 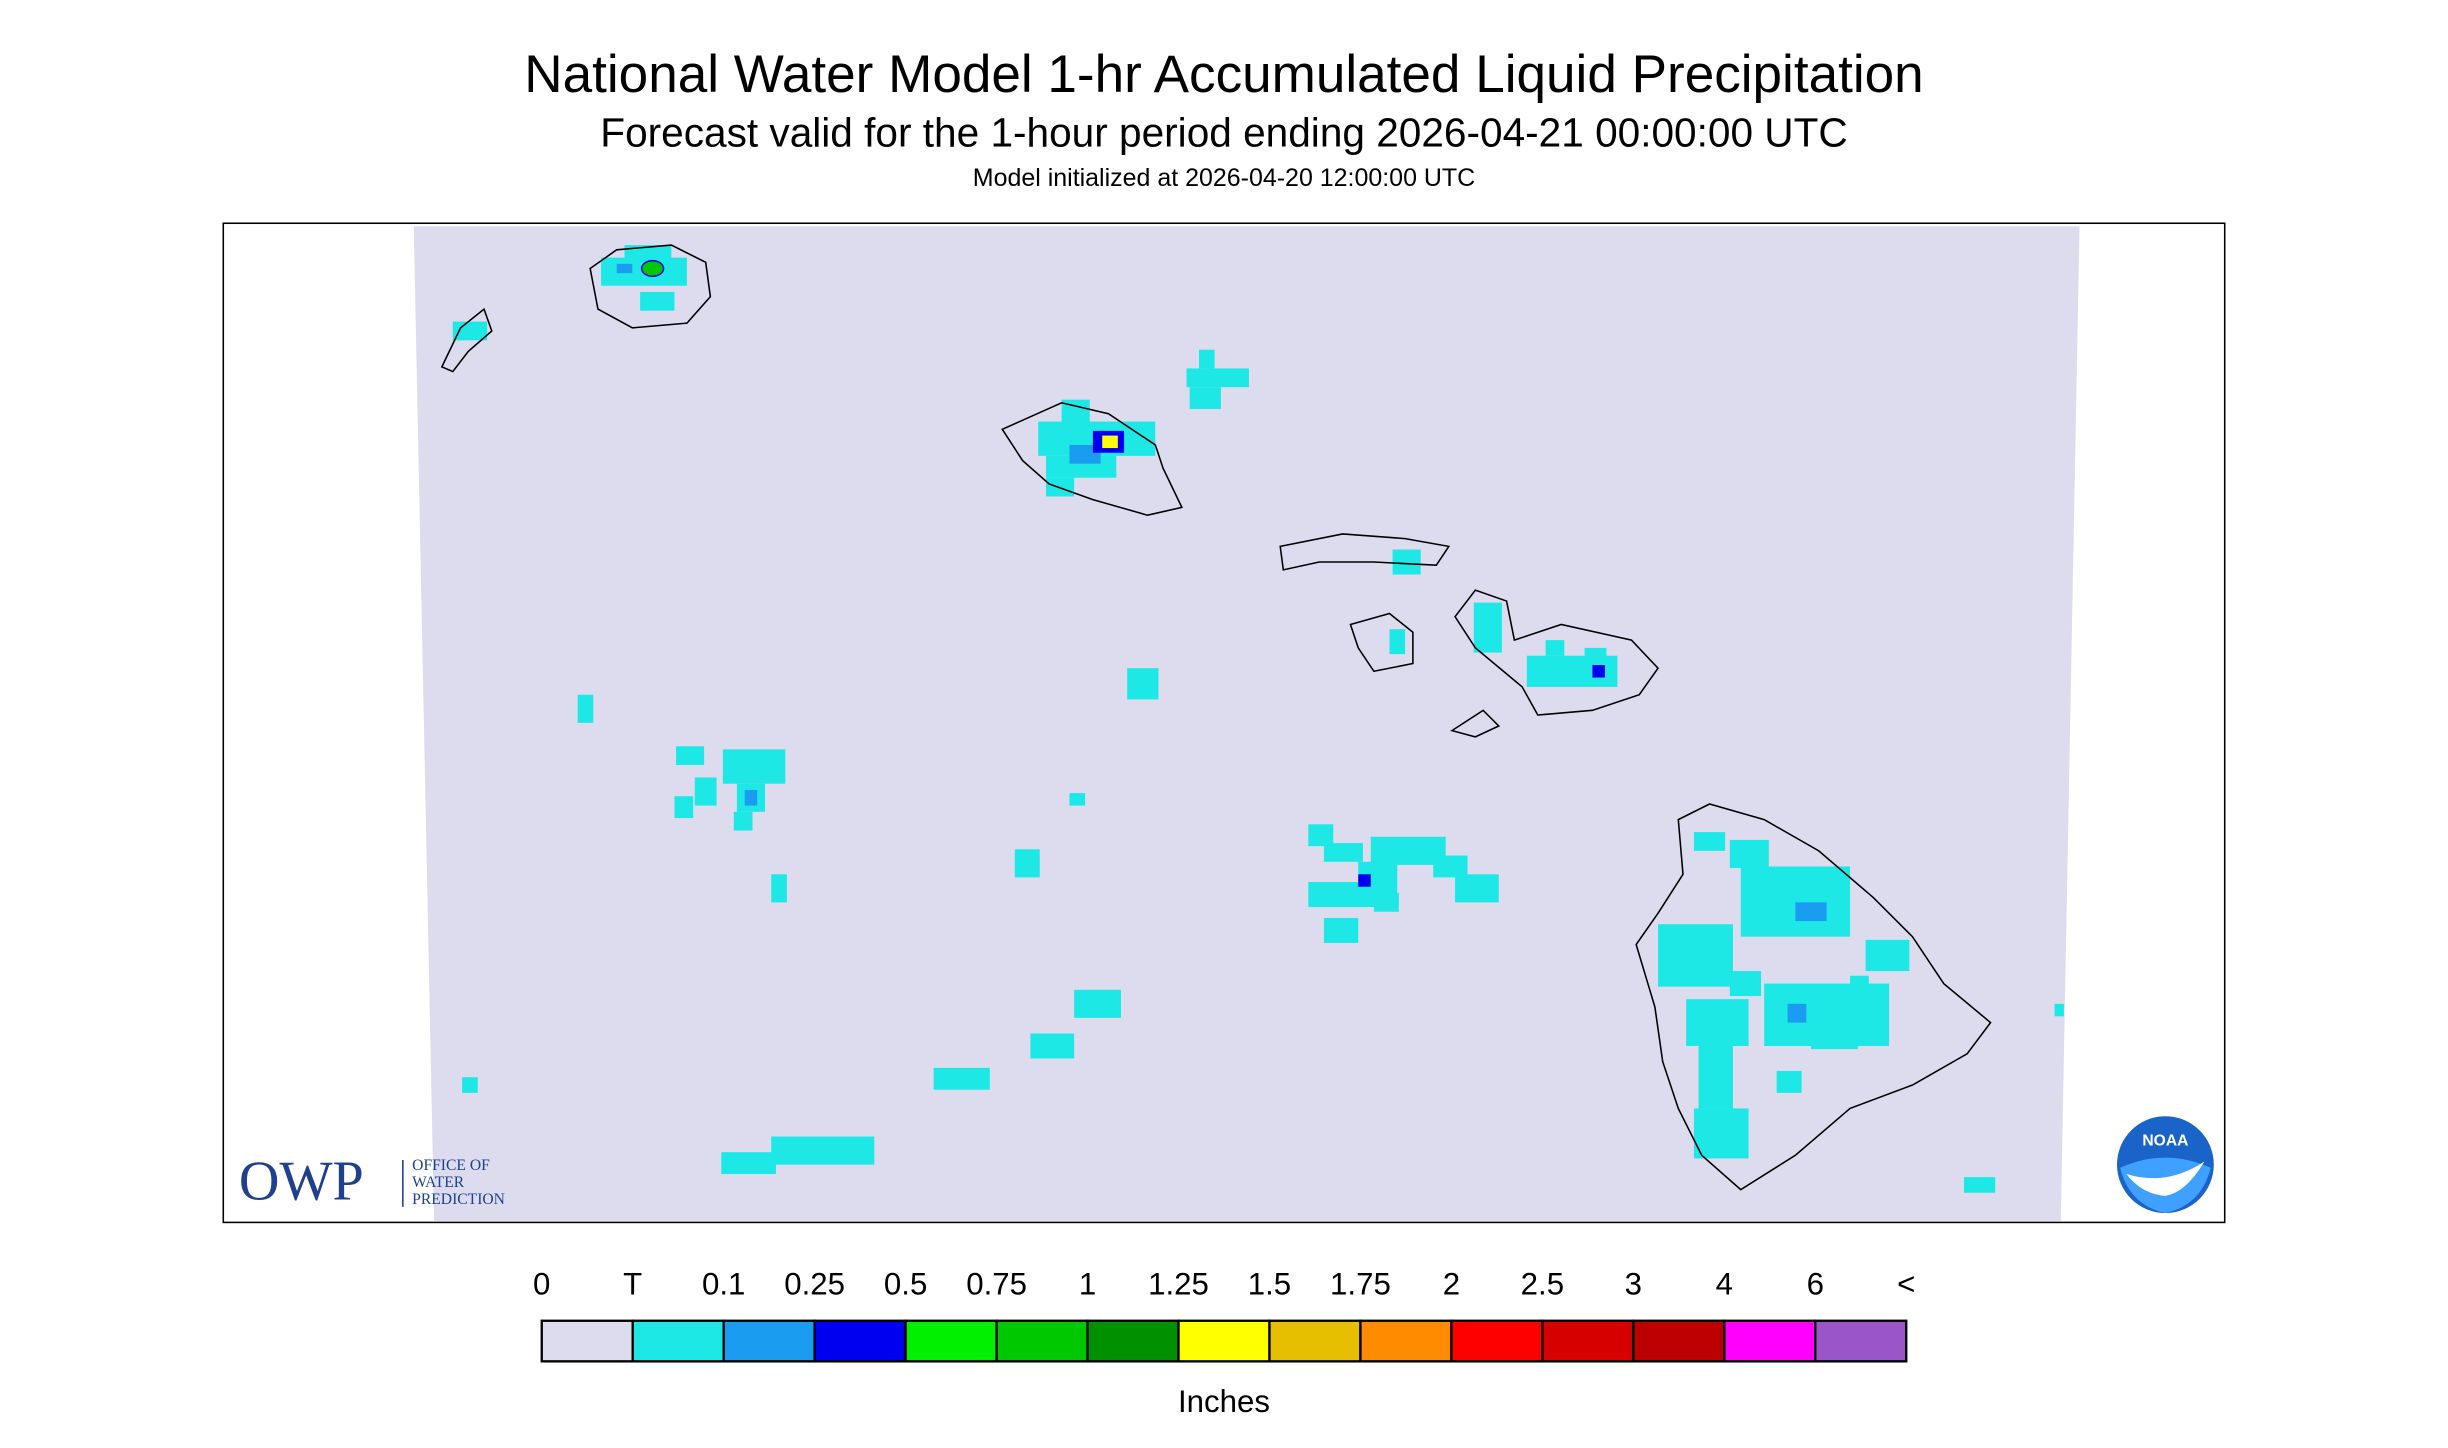 I want to click on legend-label: 0, so click(x=541, y=1284).